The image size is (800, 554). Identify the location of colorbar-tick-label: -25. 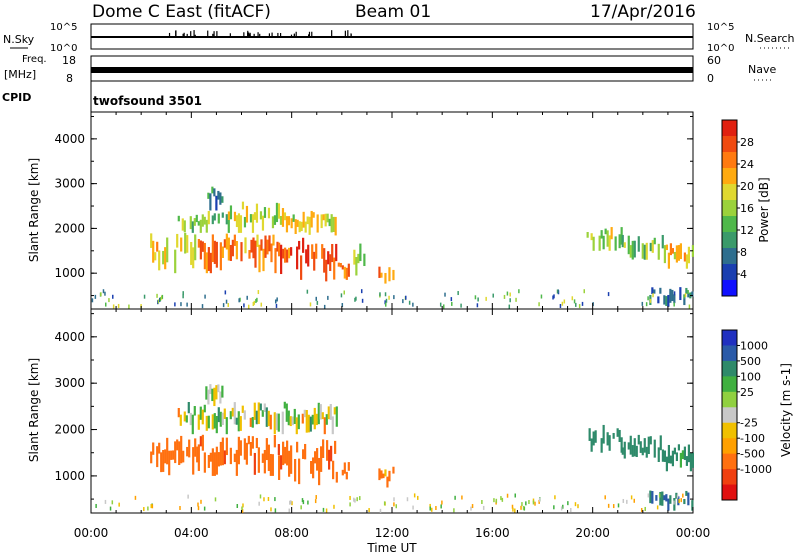
(749, 423).